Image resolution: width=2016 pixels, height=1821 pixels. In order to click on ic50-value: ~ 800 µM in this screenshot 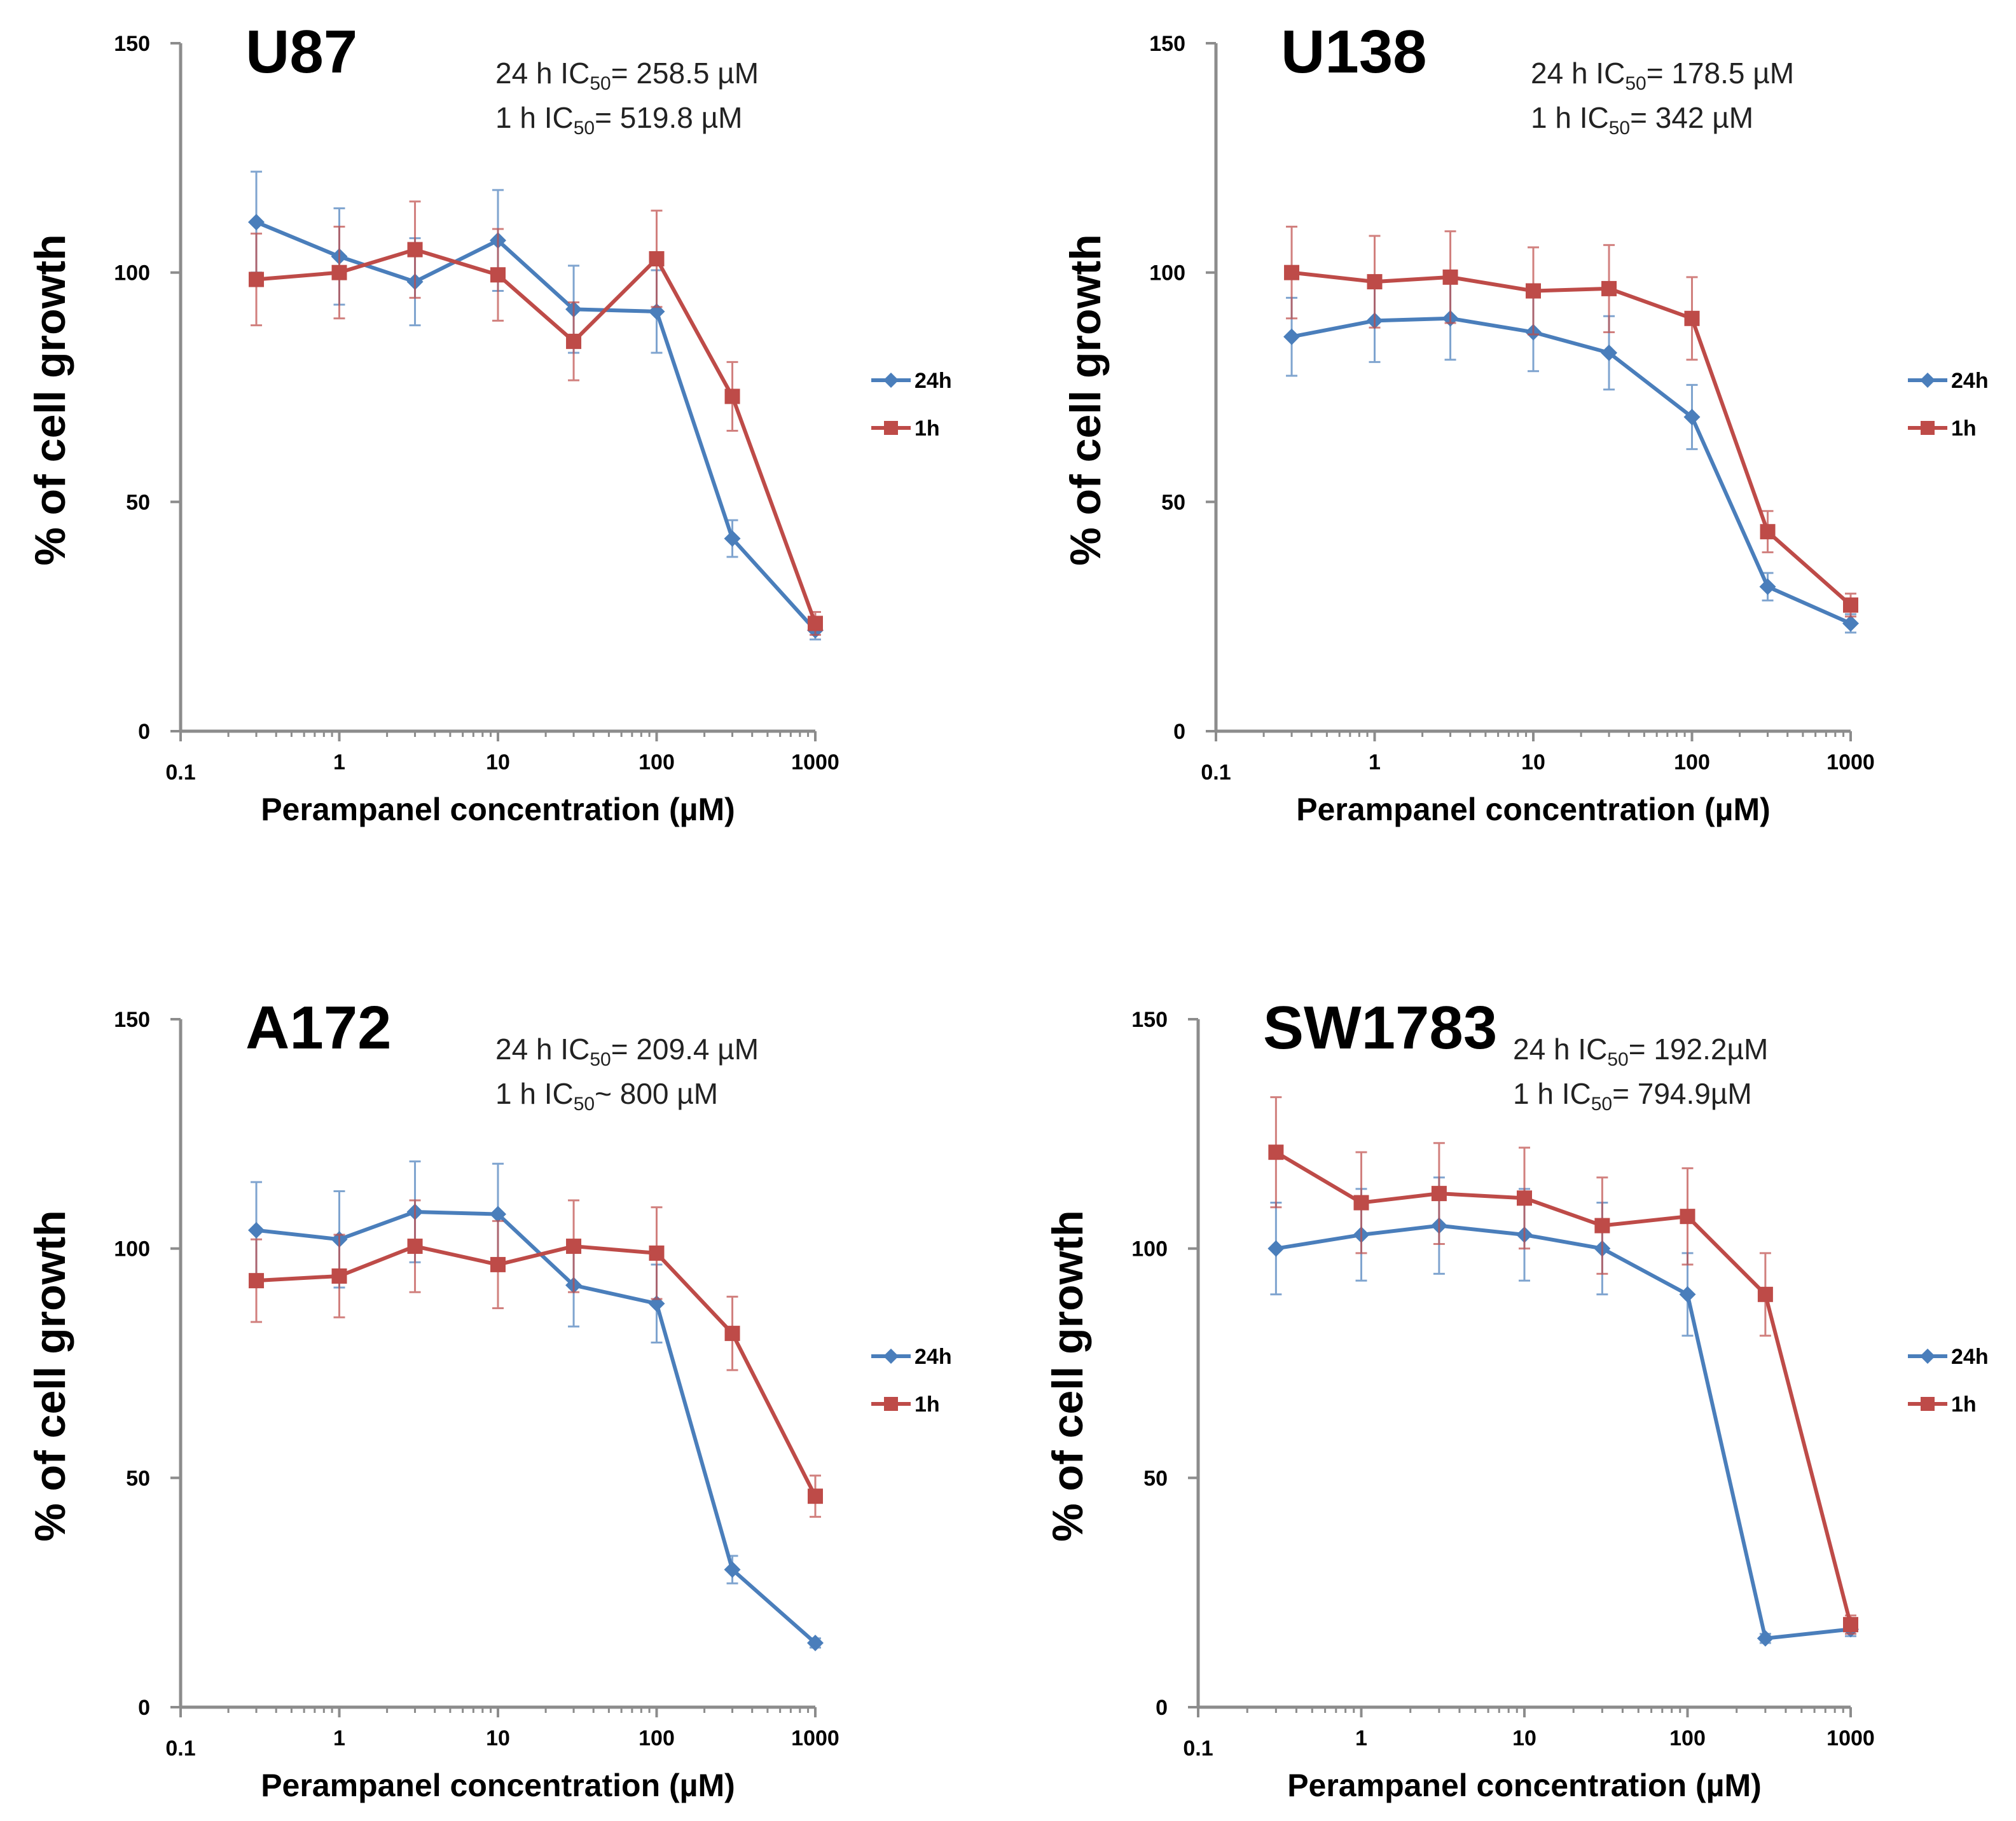, I will do `click(656, 1093)`.